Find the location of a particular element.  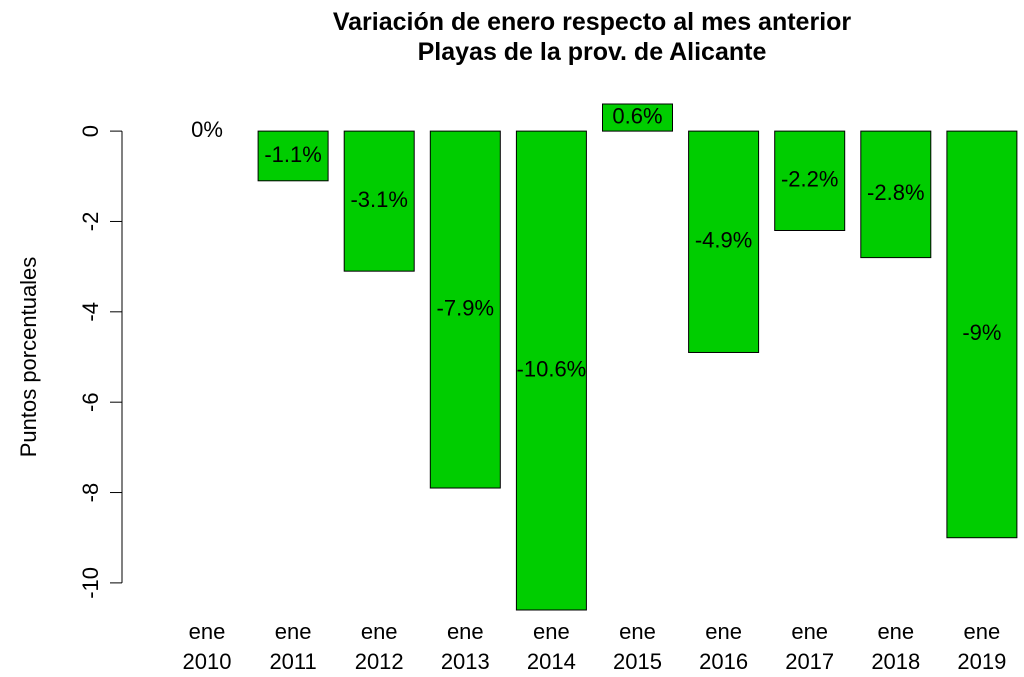

x-tick-label: ene 2013 is located at coordinates (465, 646).